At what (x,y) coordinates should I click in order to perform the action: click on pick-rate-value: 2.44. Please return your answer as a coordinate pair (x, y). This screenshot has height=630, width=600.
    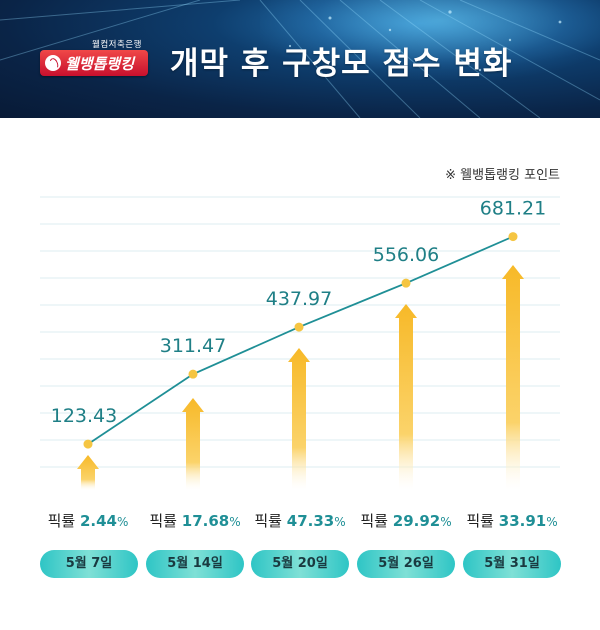
    Looking at the image, I should click on (98, 521).